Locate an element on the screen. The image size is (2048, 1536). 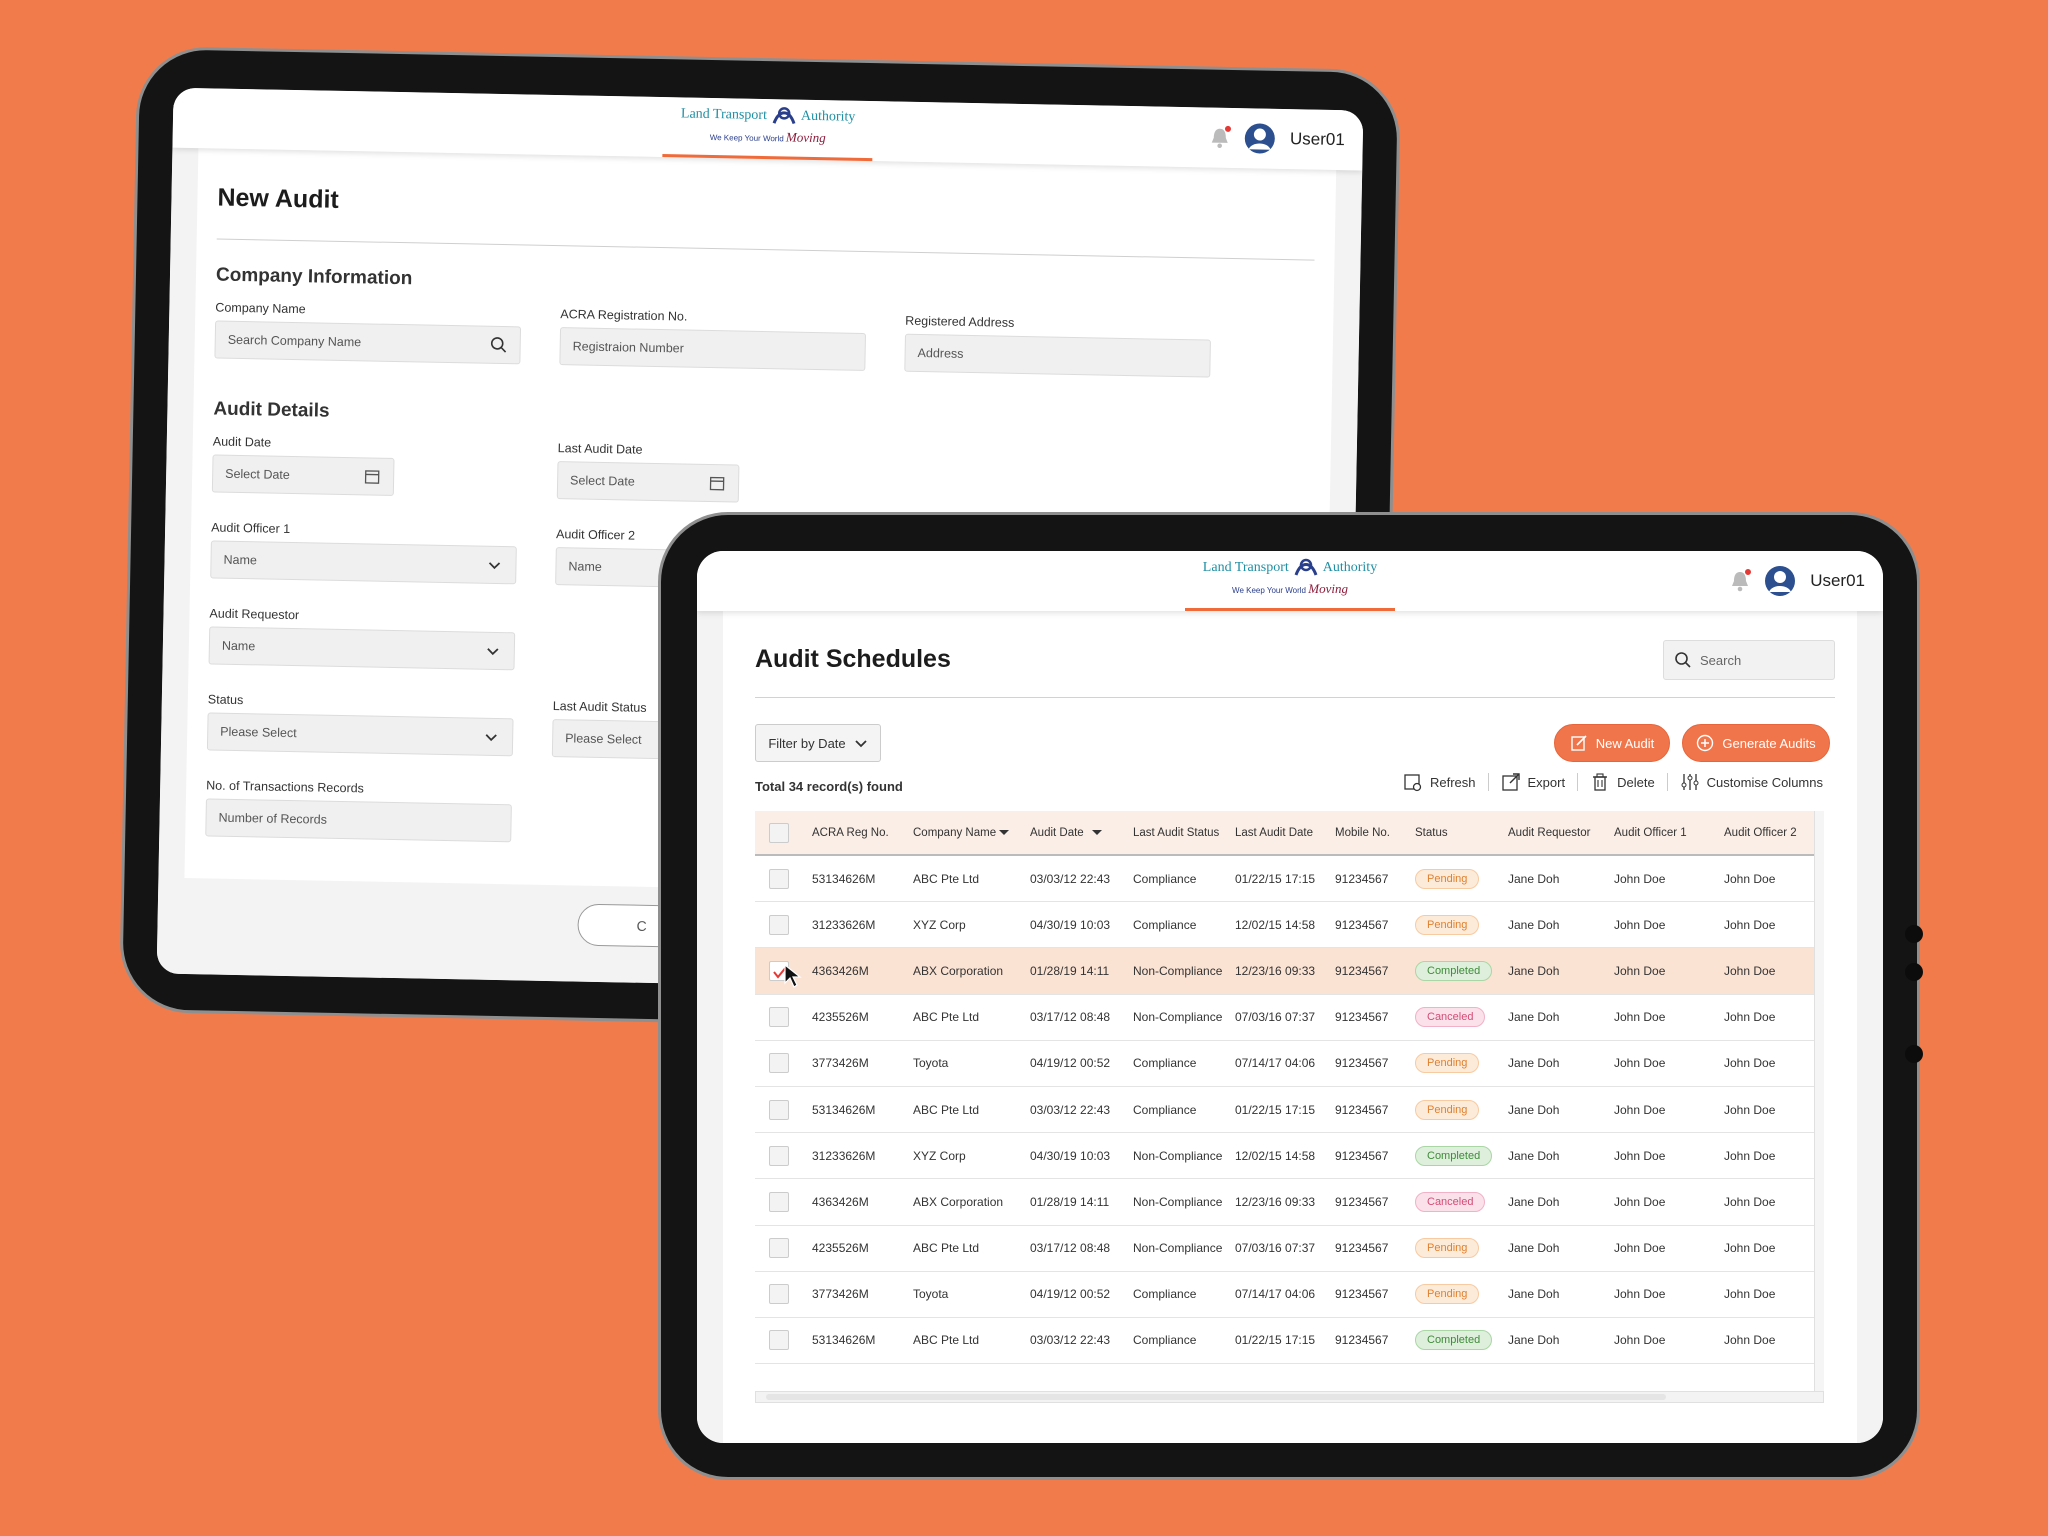
officer1-select: Name is located at coordinates (363, 562).